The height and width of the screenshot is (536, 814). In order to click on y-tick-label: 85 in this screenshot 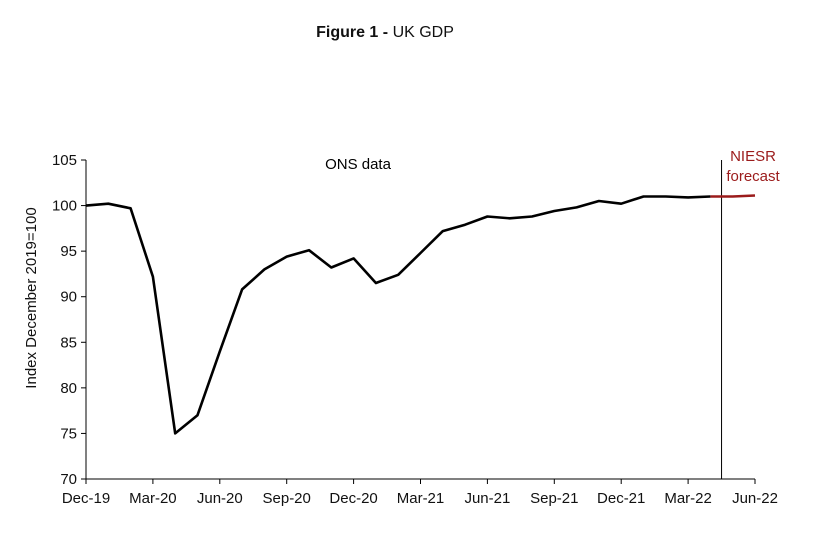, I will do `click(68, 342)`.